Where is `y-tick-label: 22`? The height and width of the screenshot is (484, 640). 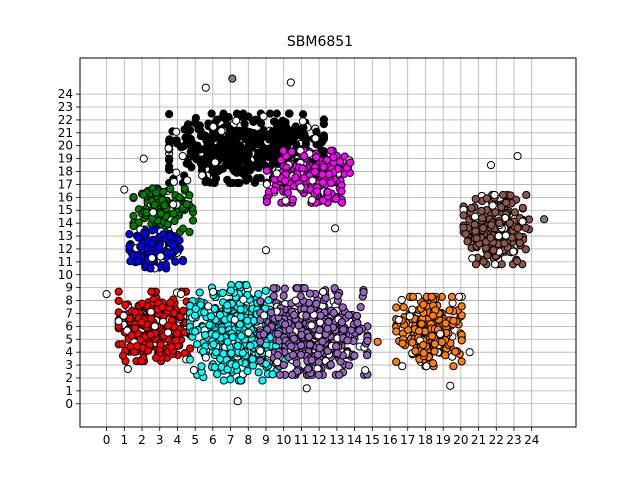
y-tick-label: 22 is located at coordinates (65, 120).